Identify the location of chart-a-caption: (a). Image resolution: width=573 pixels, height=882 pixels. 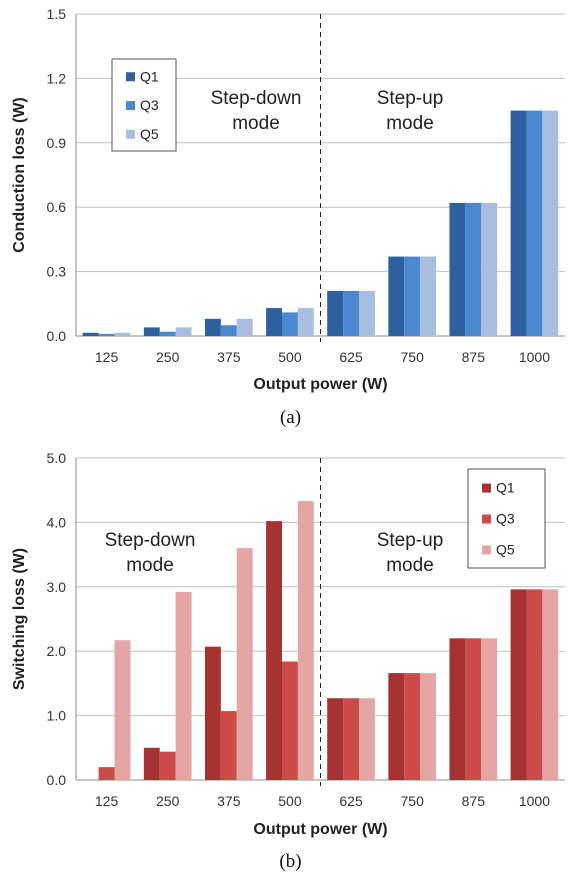
(290, 417).